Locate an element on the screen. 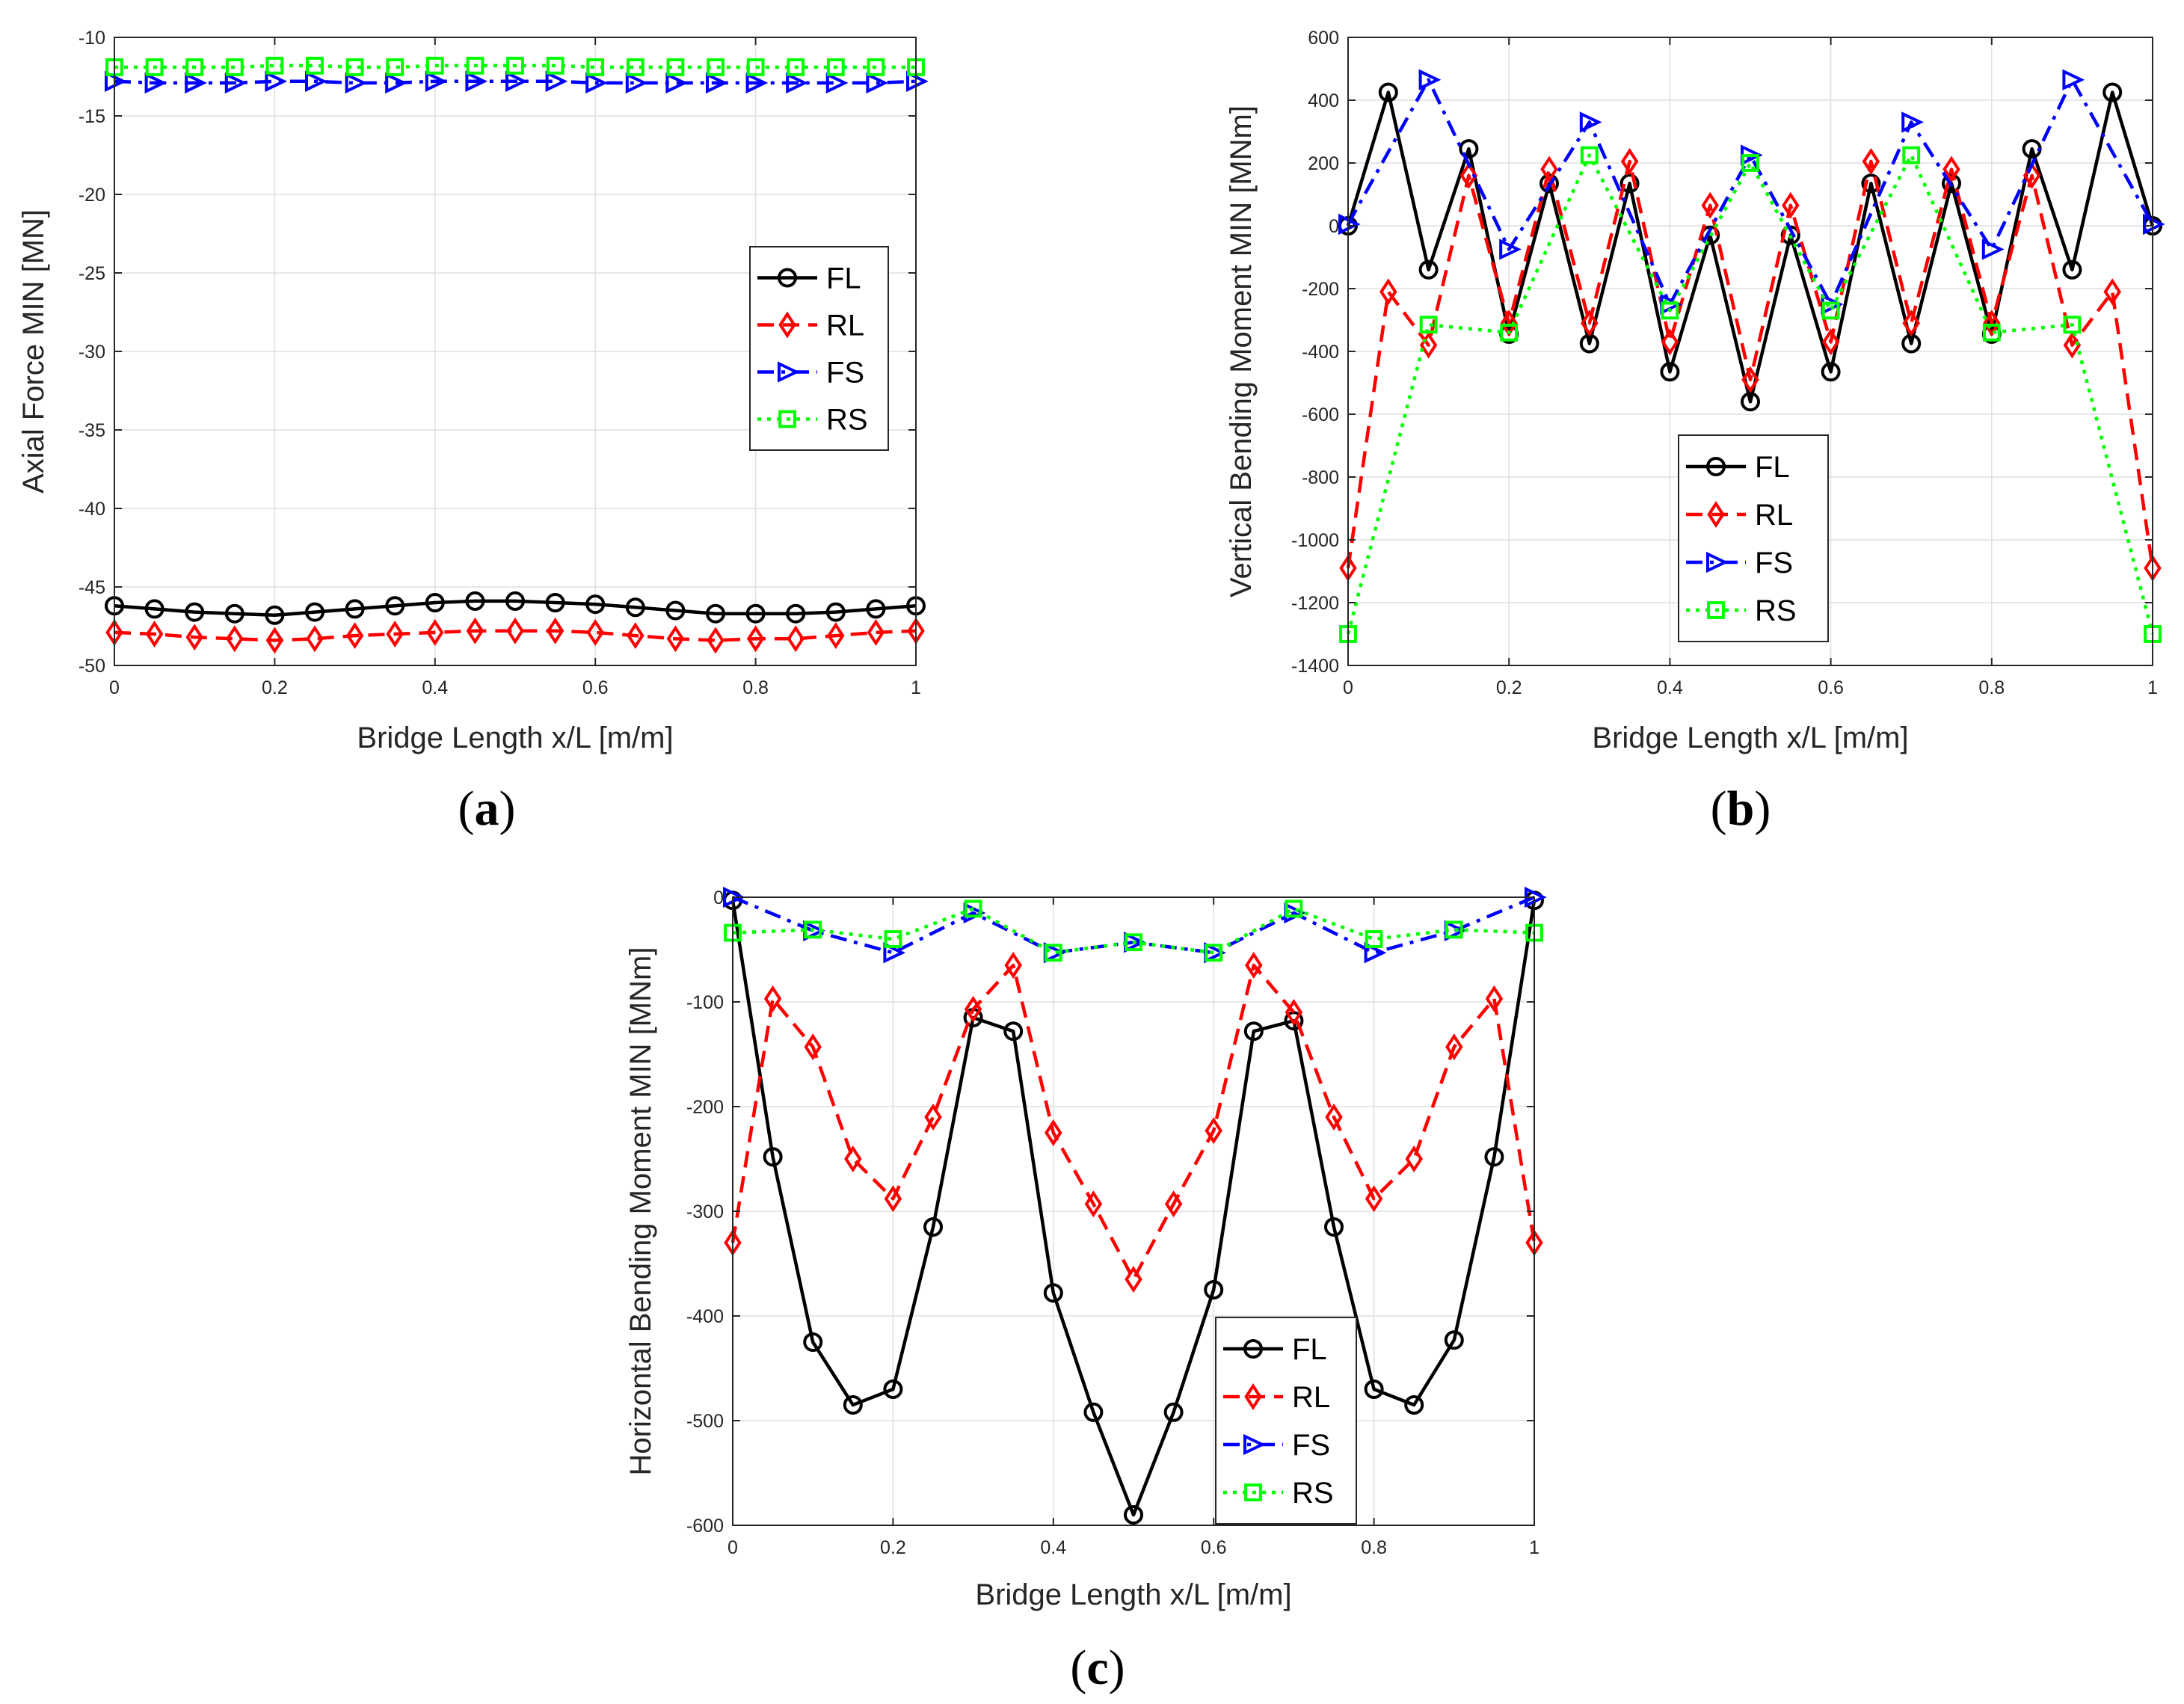 The height and width of the screenshot is (1704, 2184). chart-a-series-rl-line is located at coordinates (515, 635).